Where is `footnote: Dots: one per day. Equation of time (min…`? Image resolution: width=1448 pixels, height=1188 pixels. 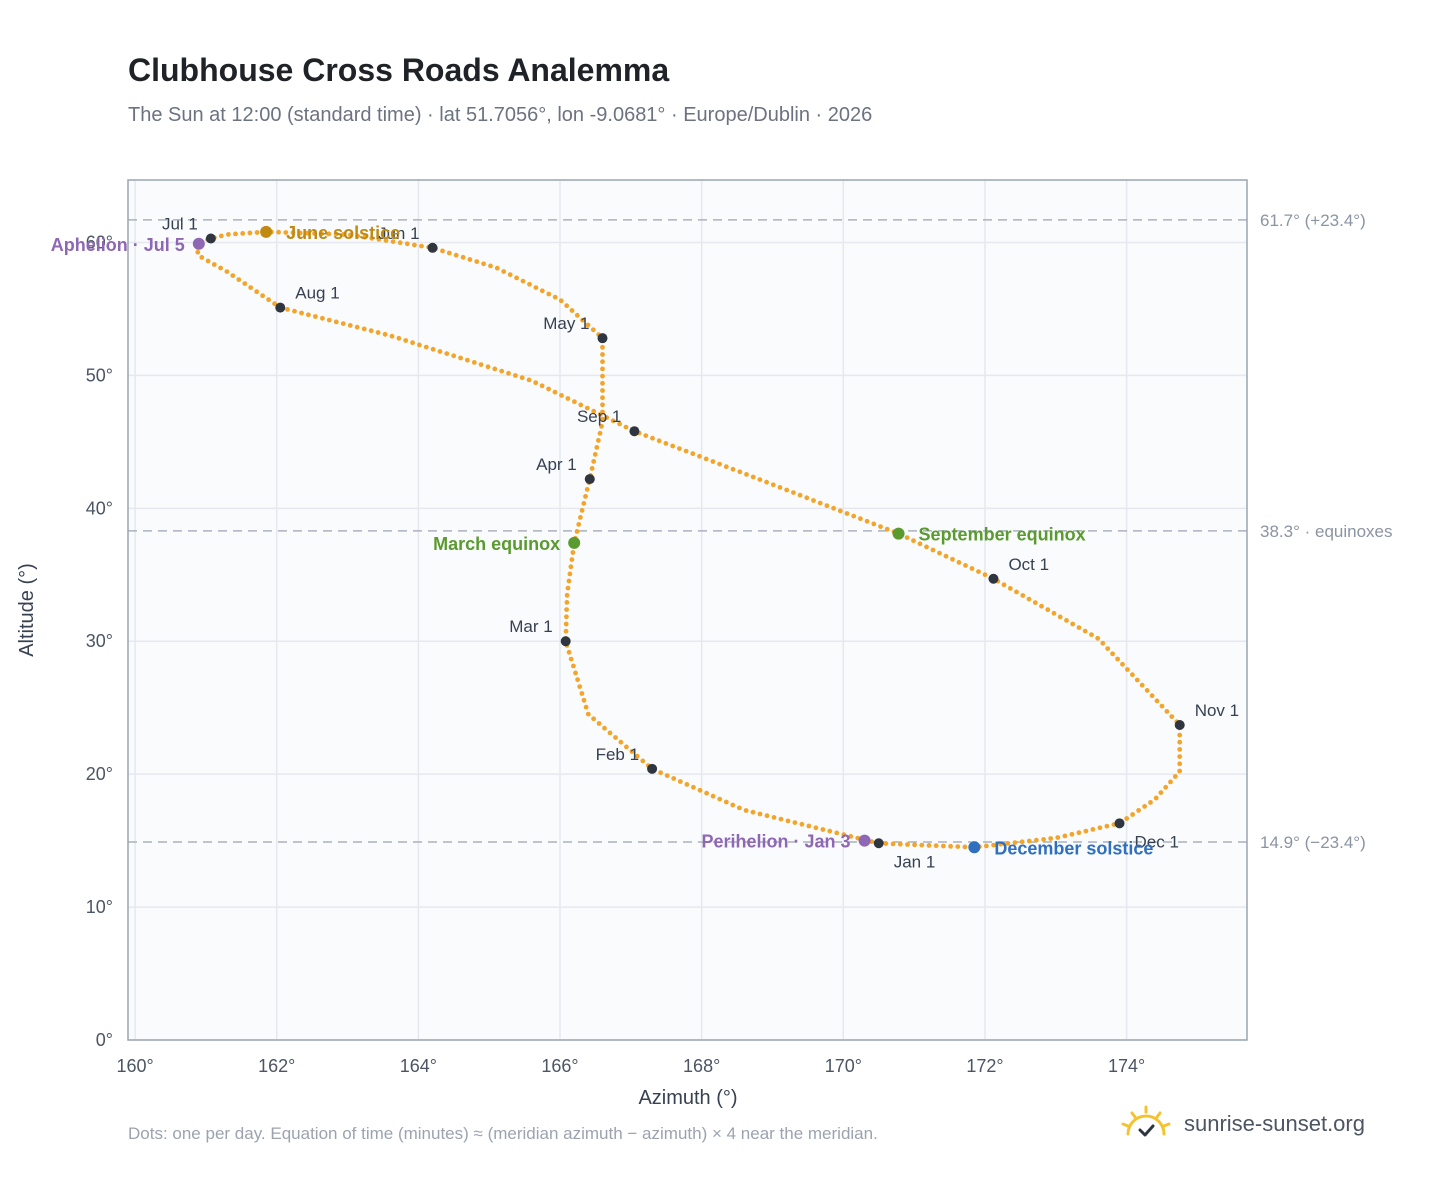
footnote: Dots: one per day. Equation of time (min… is located at coordinates (503, 1133).